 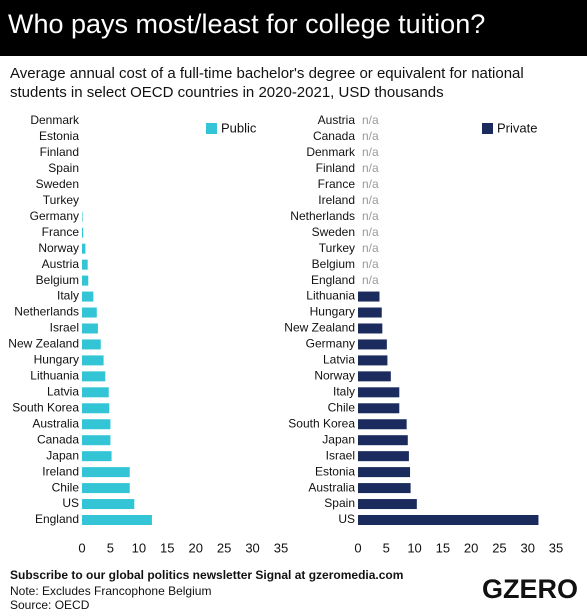 I want to click on x-tick-label: 5, so click(x=386, y=547).